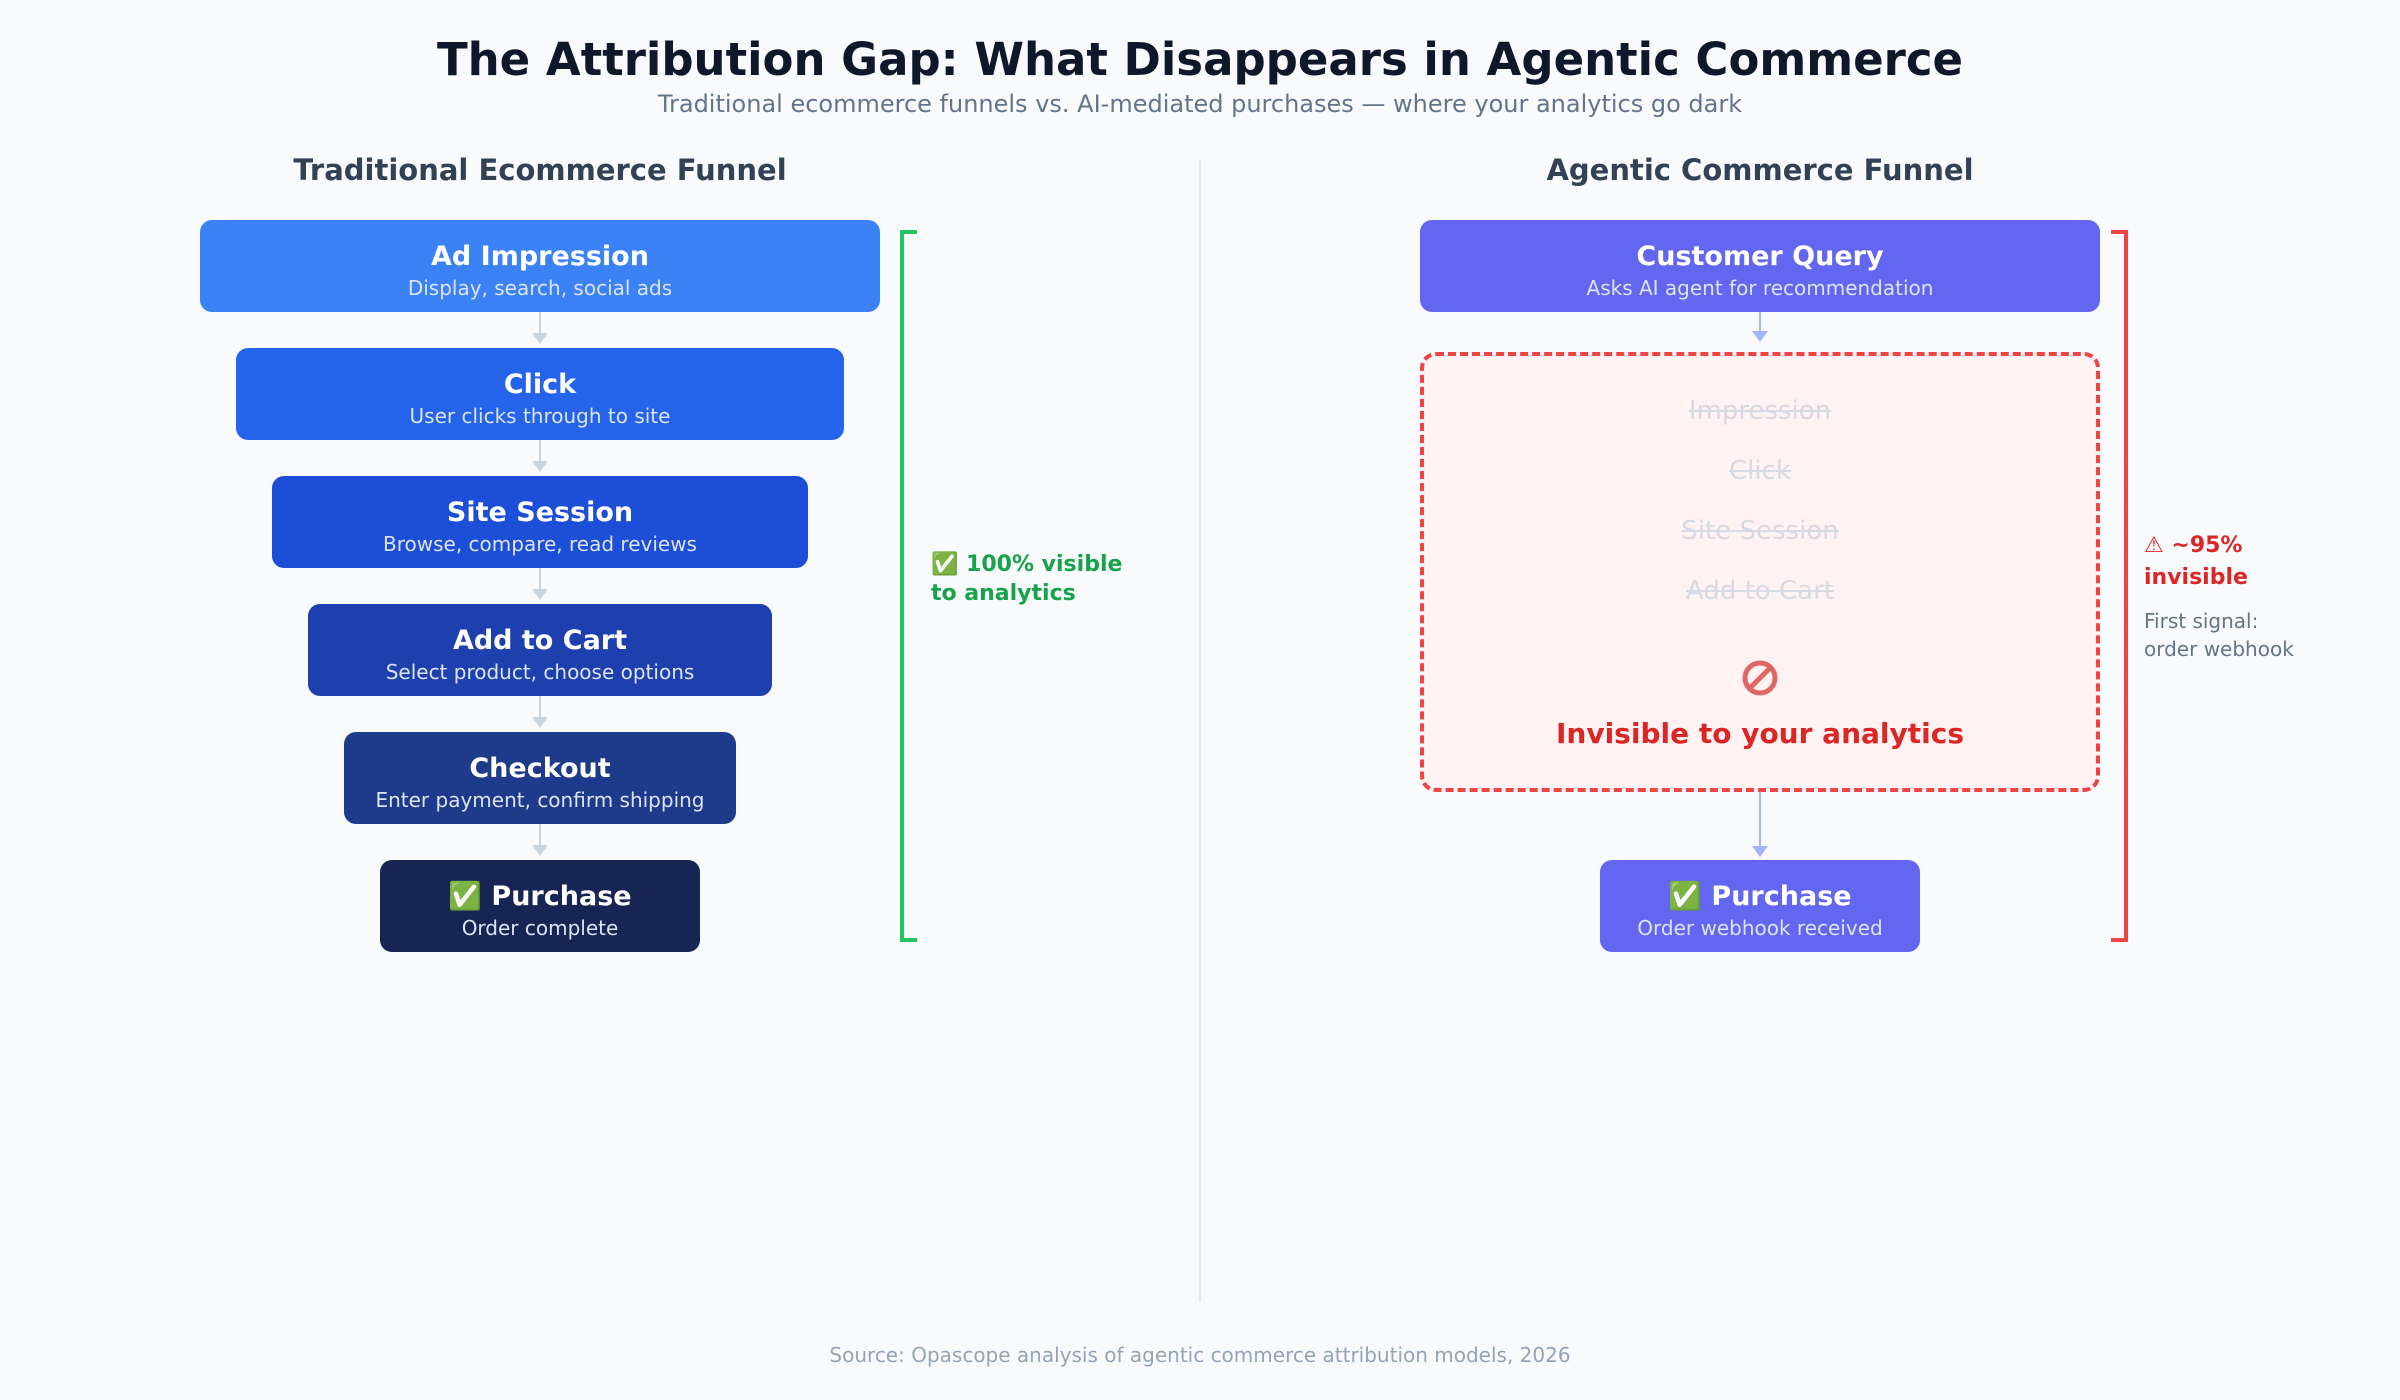 The height and width of the screenshot is (1400, 2400). What do you see at coordinates (540, 384) in the screenshot?
I see `stage-name: Click` at bounding box center [540, 384].